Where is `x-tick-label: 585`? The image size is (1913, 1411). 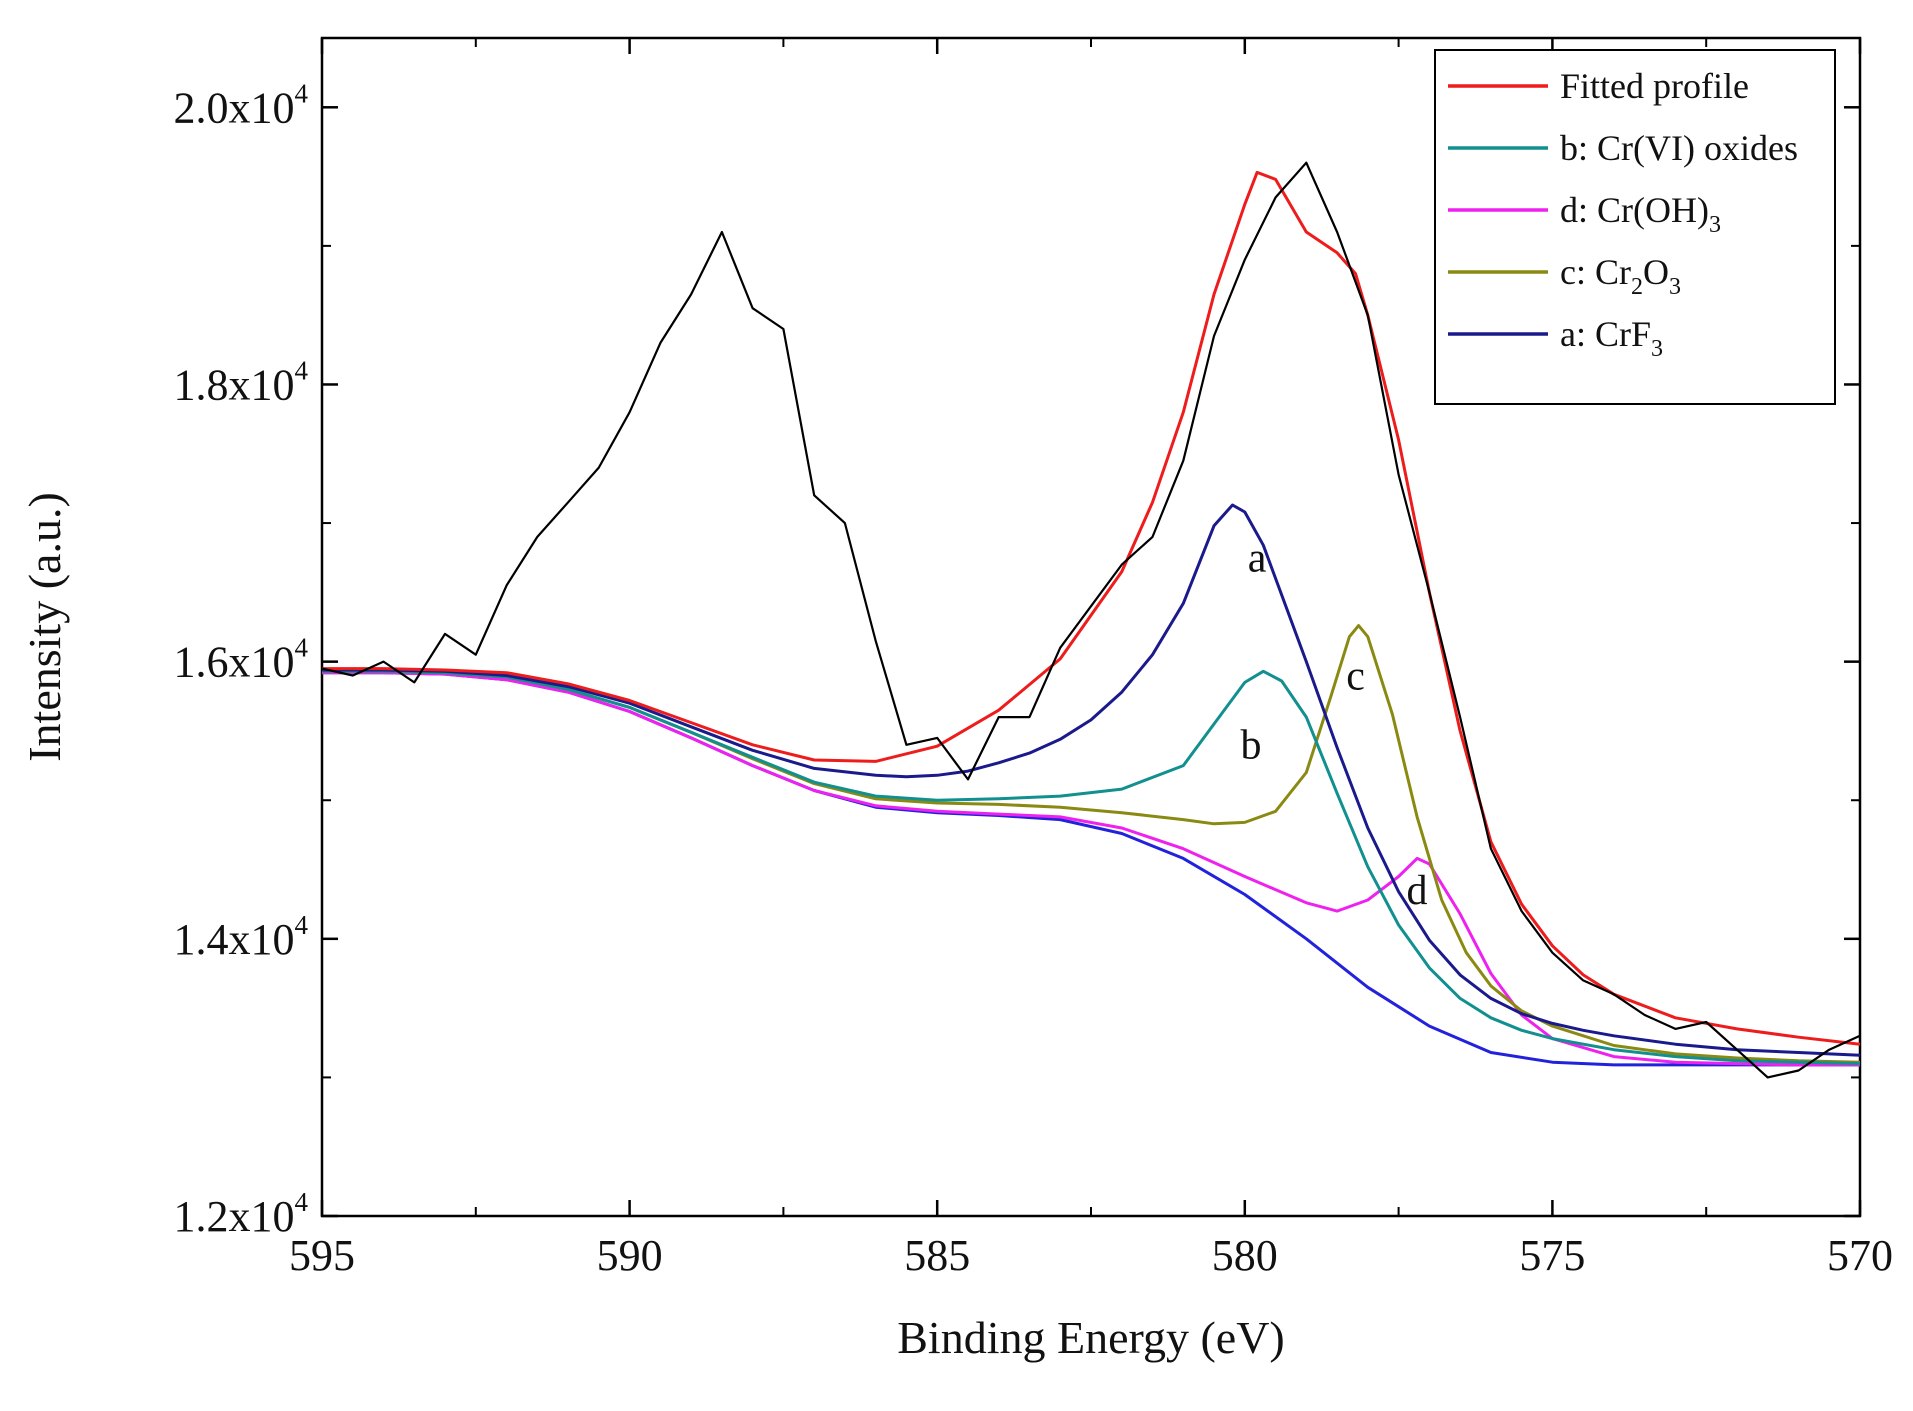
x-tick-label: 585 is located at coordinates (937, 1255).